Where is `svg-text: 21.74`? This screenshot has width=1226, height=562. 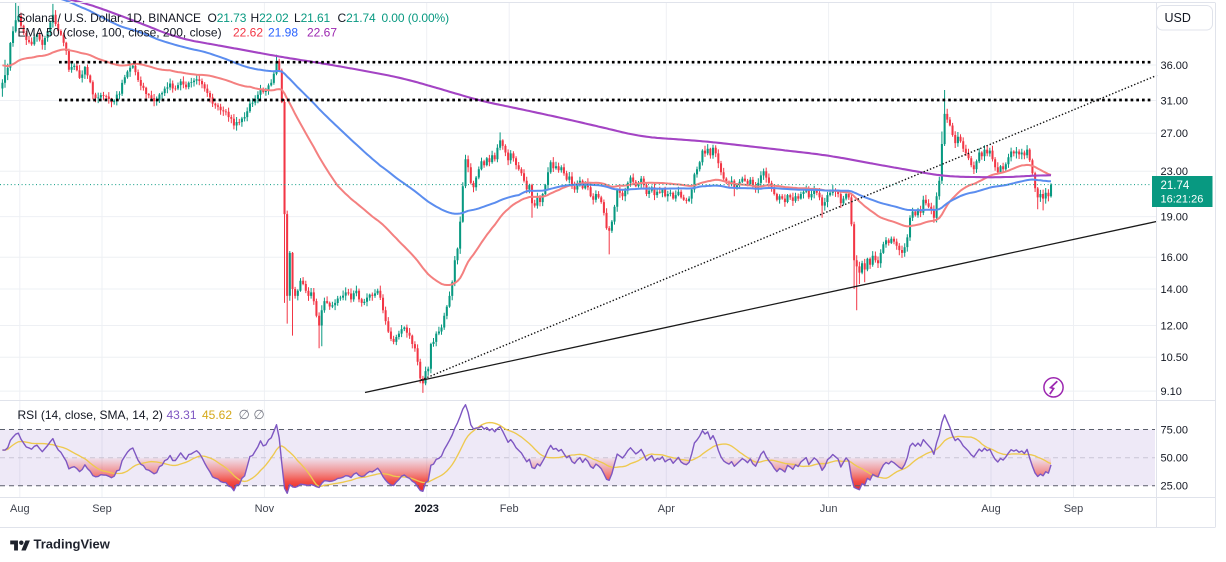 svg-text: 21.74 is located at coordinates (1175, 186).